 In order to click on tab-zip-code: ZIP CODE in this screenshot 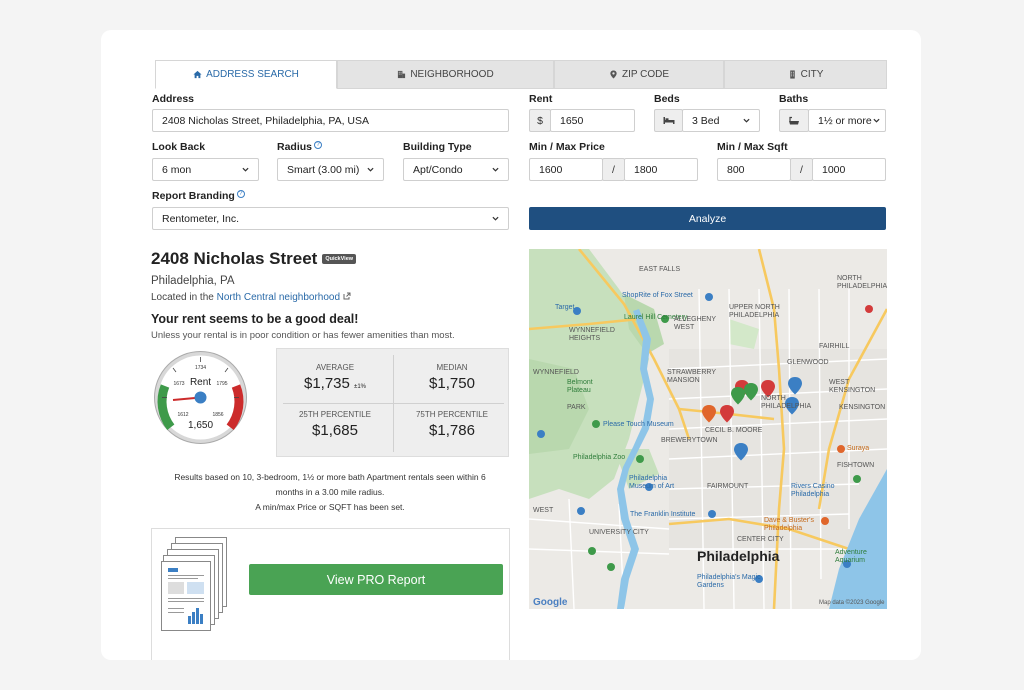, I will do `click(639, 74)`.